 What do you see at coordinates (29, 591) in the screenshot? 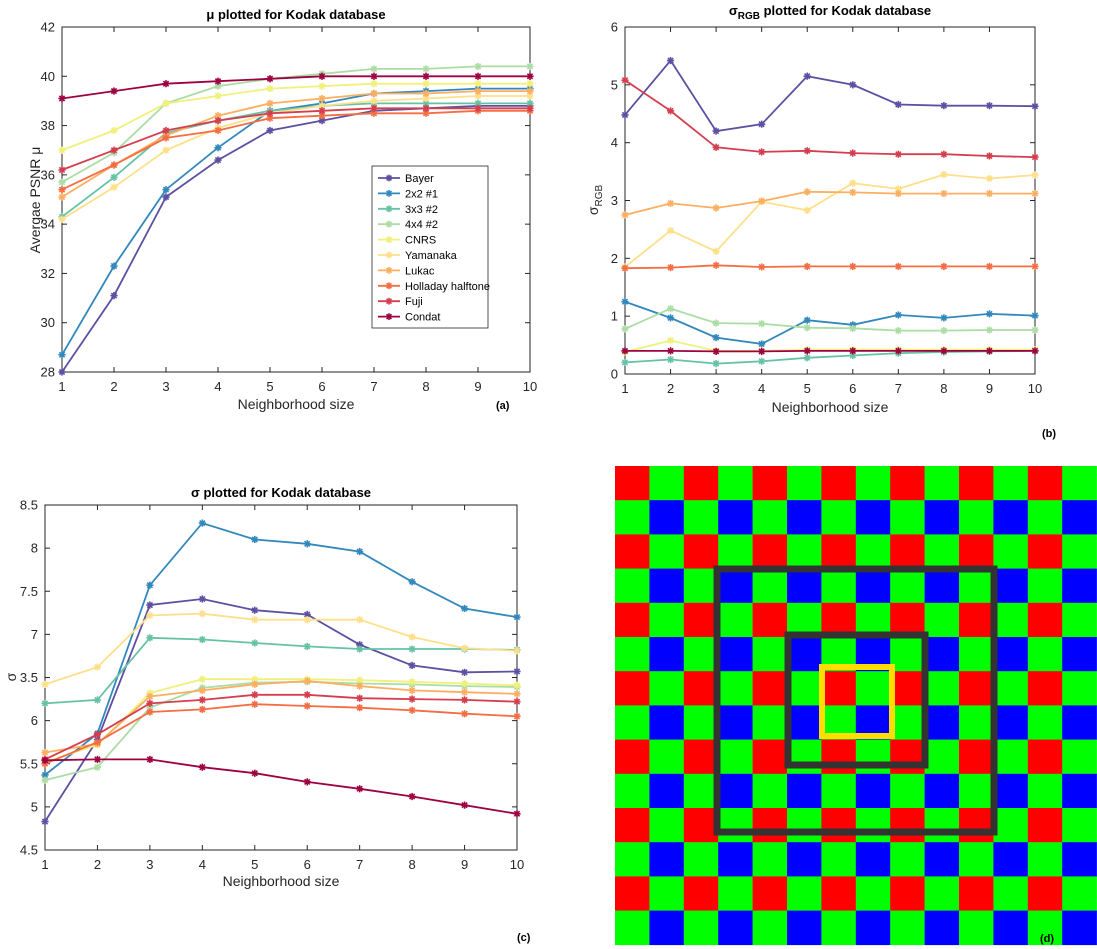
I see `y-tick-label: 7.5` at bounding box center [29, 591].